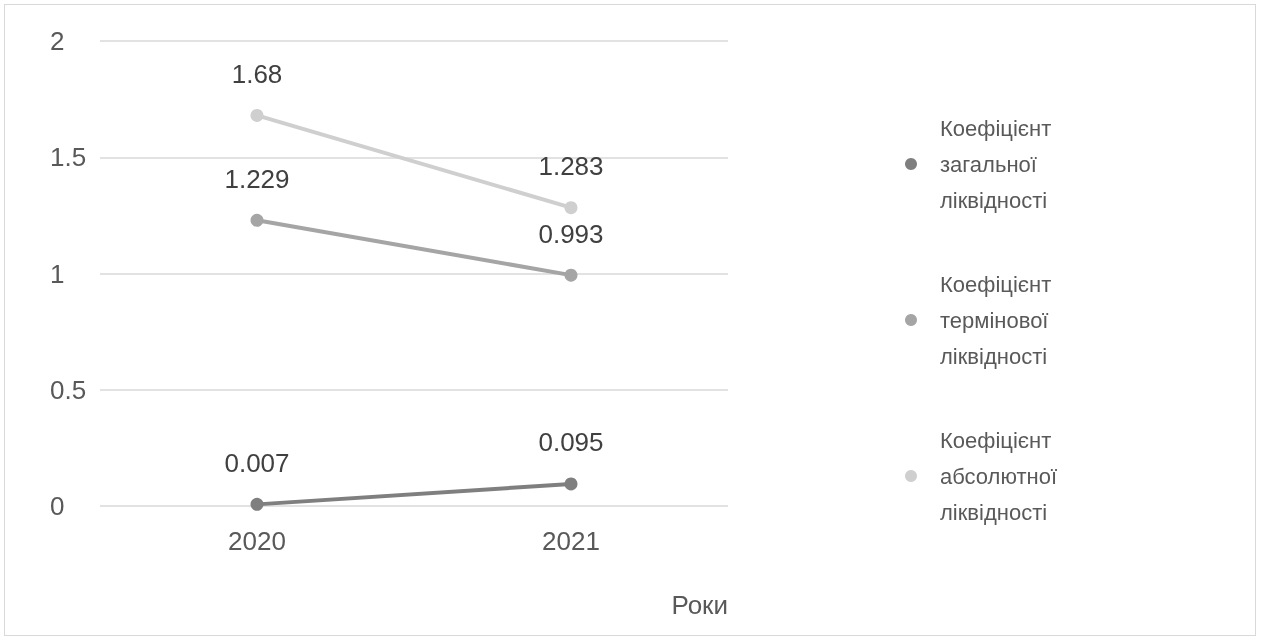  Describe the element at coordinates (999, 164) in the screenshot. I see `legend-label: Коефіцієнт загальної ліквідності` at that location.